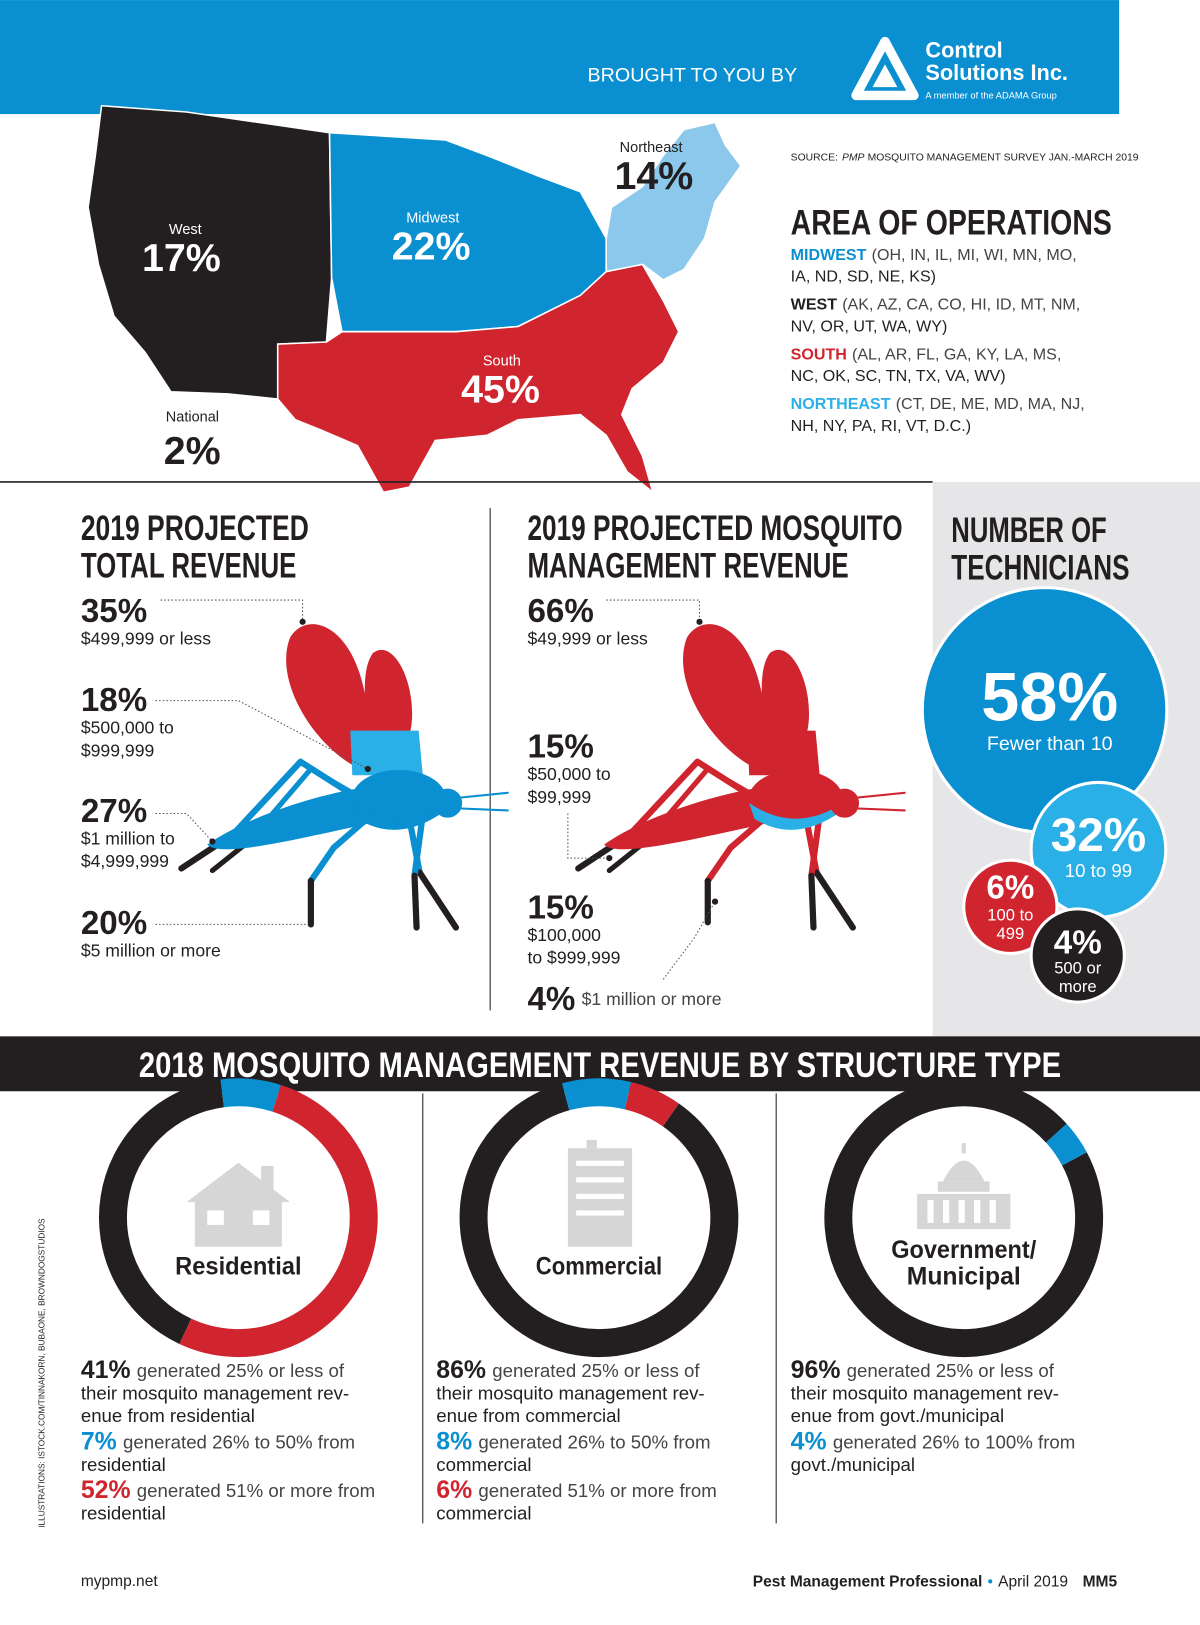  Describe the element at coordinates (1078, 943) in the screenshot. I see `bubble-share: 4%` at that location.